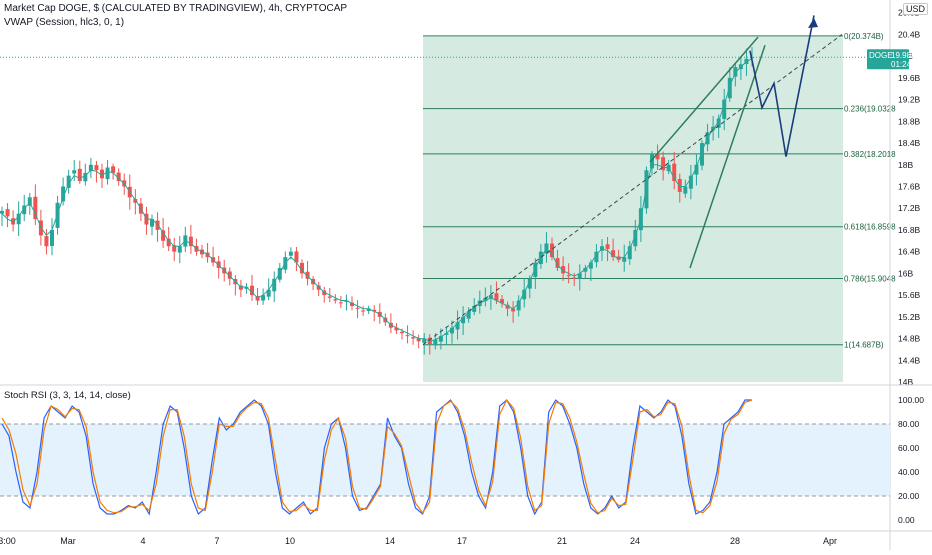 The width and height of the screenshot is (932, 555). What do you see at coordinates (906, 520) in the screenshot?
I see `rsi-tick-label: 0.00` at bounding box center [906, 520].